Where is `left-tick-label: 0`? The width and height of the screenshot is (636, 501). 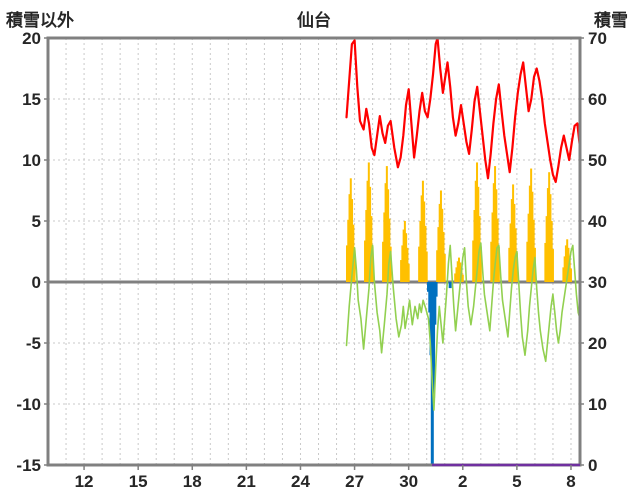 left-tick-label: 0 is located at coordinates (36, 282).